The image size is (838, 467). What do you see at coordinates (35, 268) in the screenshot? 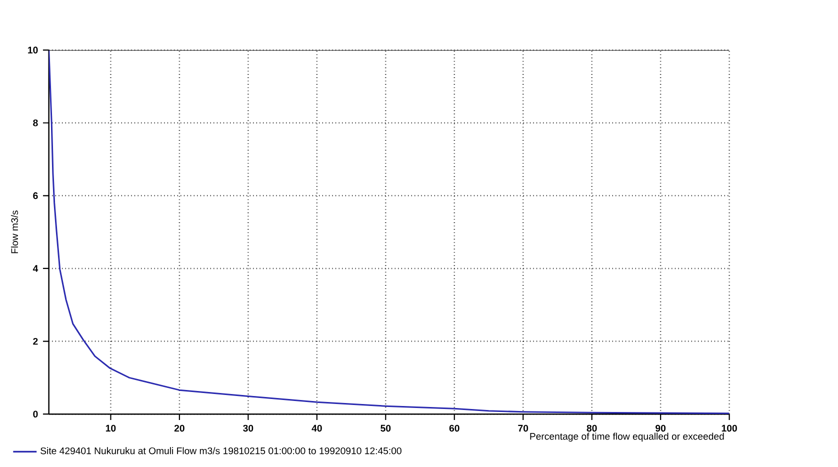
I see `y-tick-label: 4` at bounding box center [35, 268].